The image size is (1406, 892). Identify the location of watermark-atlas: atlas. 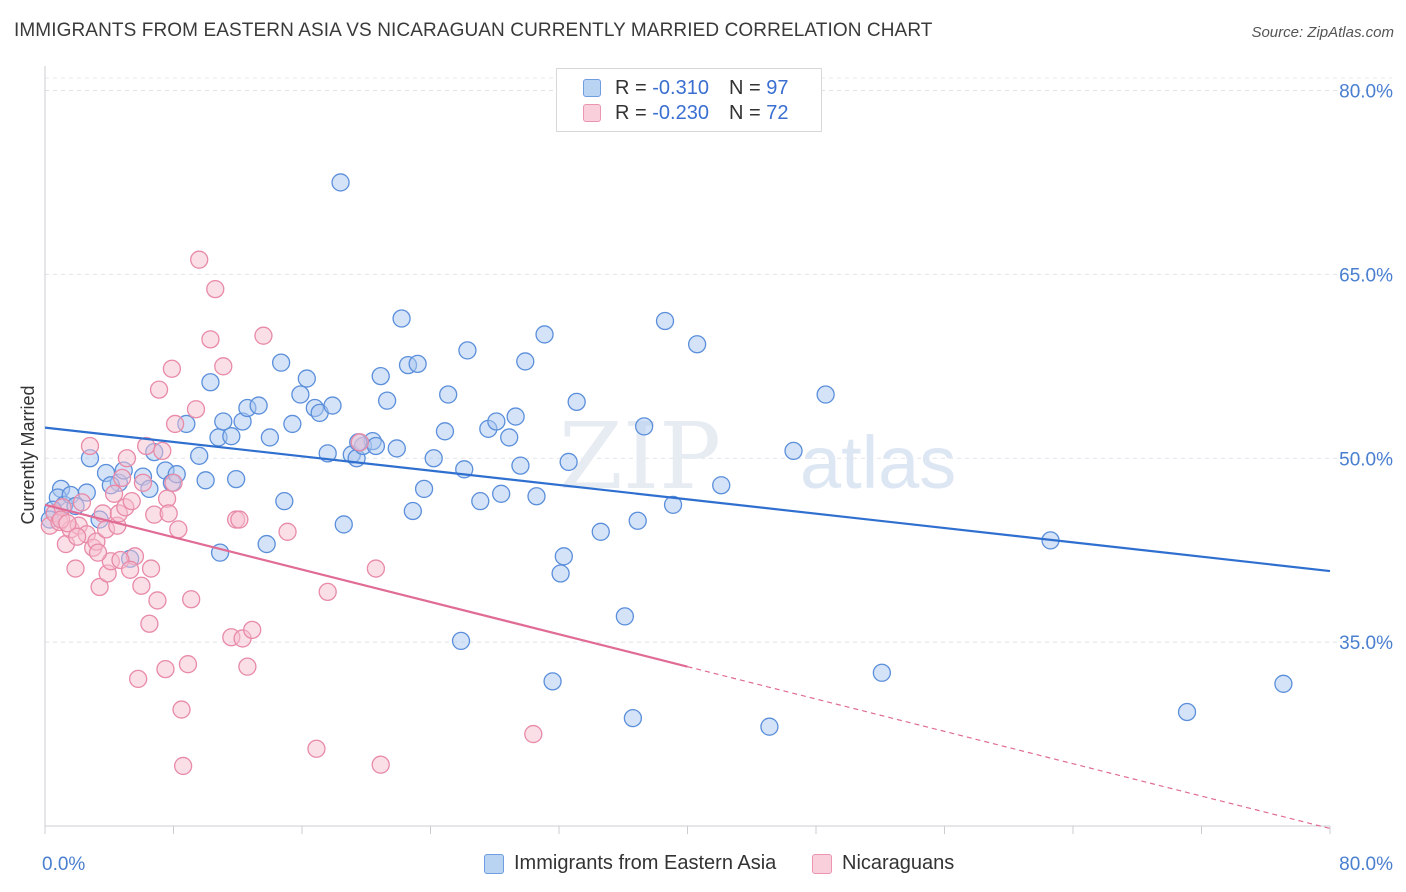
(878, 462).